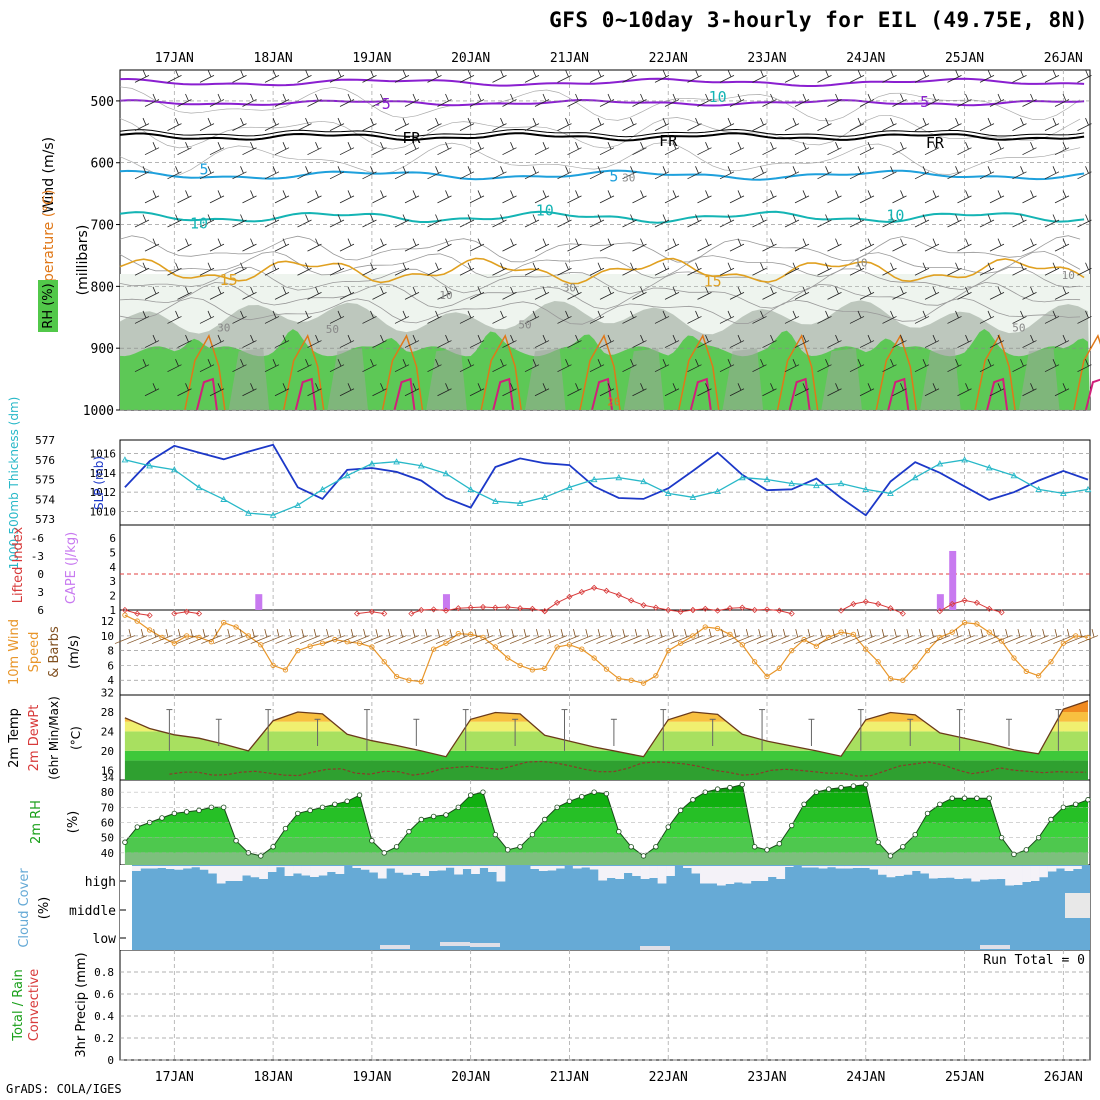 The width and height of the screenshot is (1100, 1100). Describe the element at coordinates (18, 1005) in the screenshot. I see `ylabel-total-rain: Total / Rain` at that location.